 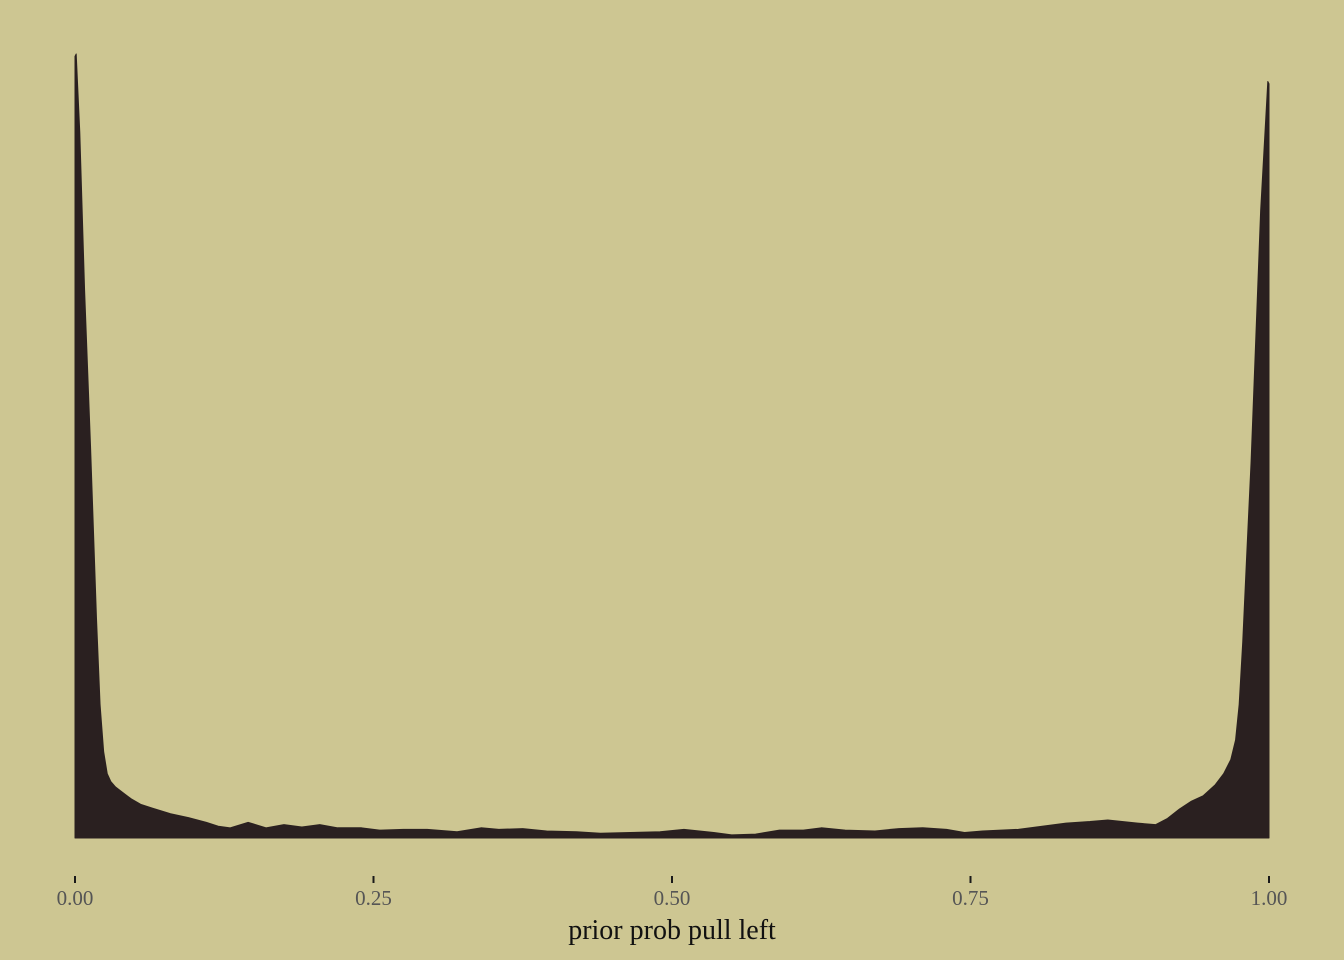 I want to click on x-tick-label: 0.00, so click(x=75, y=898).